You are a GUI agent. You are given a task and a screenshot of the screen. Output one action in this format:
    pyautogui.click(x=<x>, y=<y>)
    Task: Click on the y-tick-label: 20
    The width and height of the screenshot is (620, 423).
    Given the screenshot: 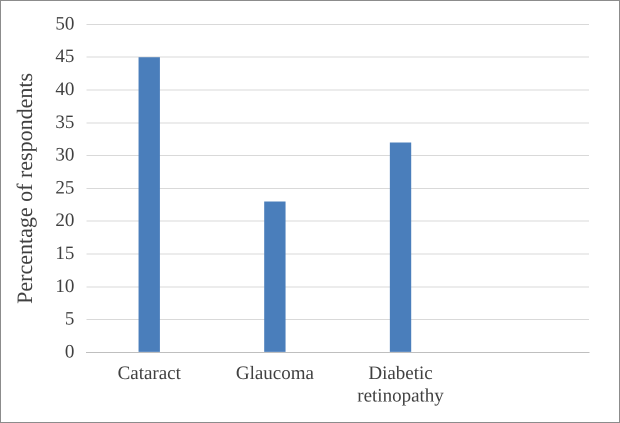 What is the action you would take?
    pyautogui.click(x=64, y=221)
    